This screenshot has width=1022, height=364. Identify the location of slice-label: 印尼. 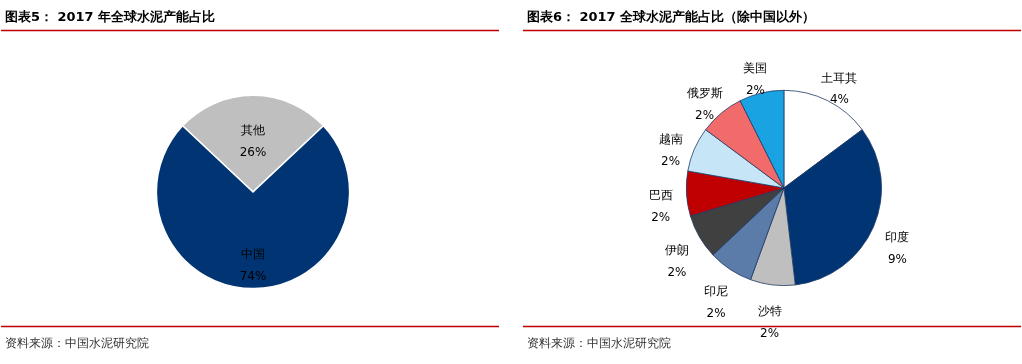
(716, 291).